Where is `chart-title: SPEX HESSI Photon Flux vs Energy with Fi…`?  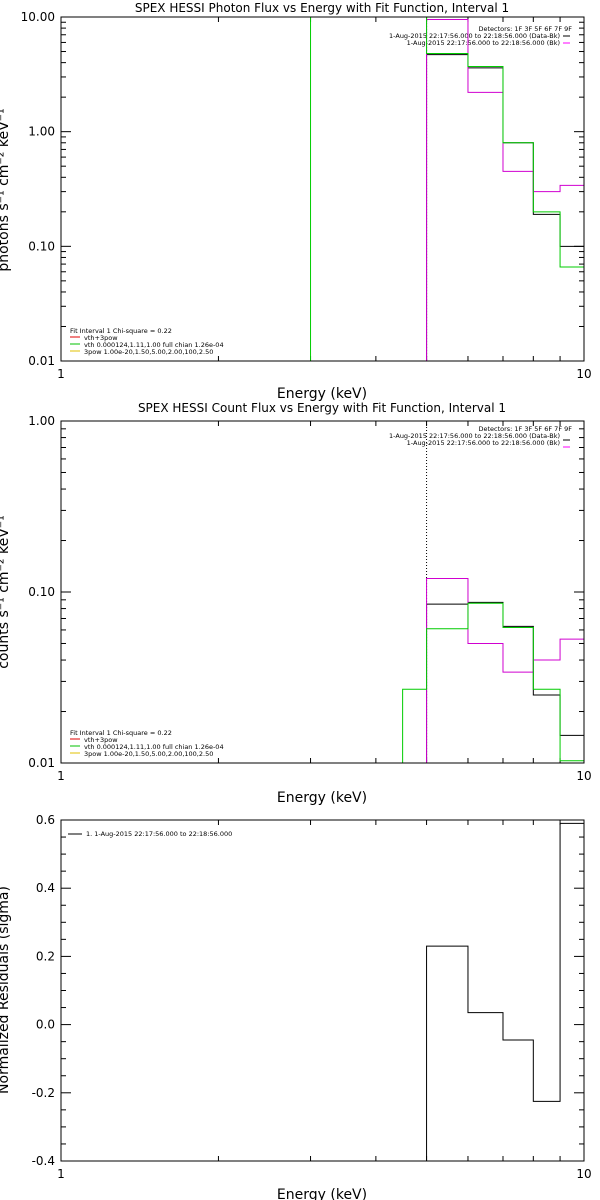 chart-title: SPEX HESSI Photon Flux vs Energy with Fi… is located at coordinates (322, 8).